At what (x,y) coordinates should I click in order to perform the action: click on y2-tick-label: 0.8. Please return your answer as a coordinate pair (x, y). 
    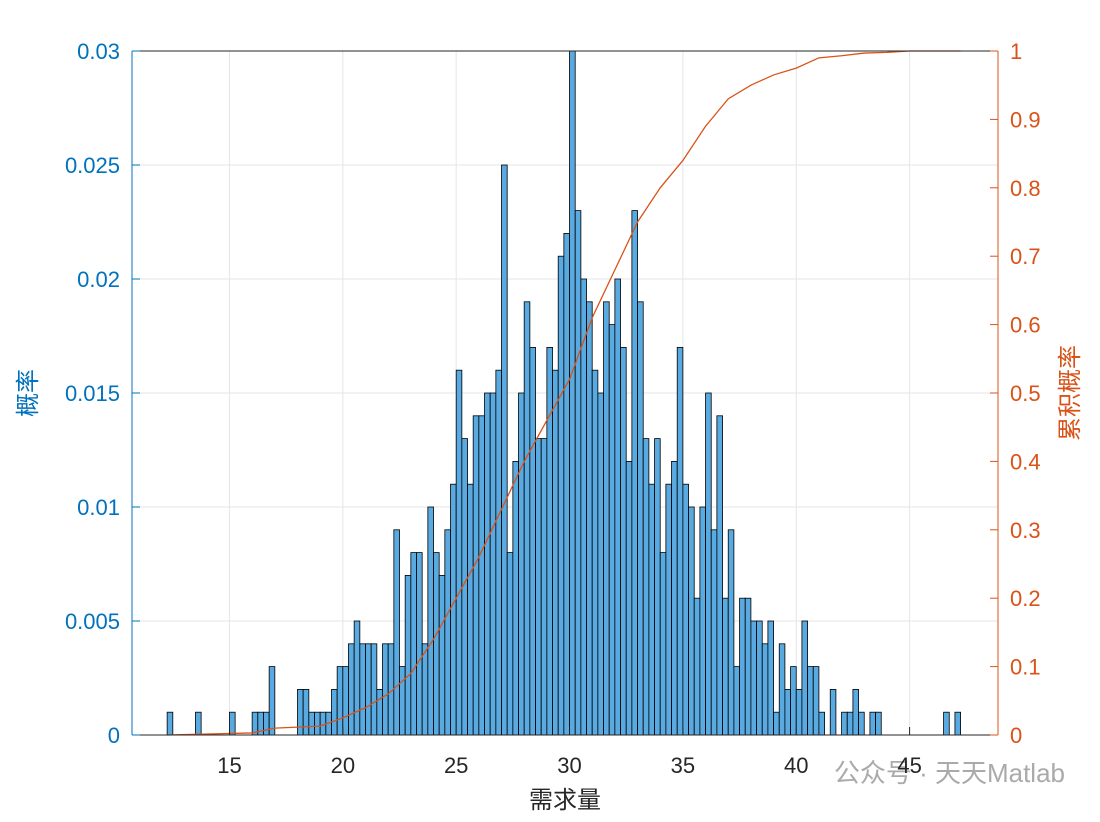
    Looking at the image, I should click on (1025, 188).